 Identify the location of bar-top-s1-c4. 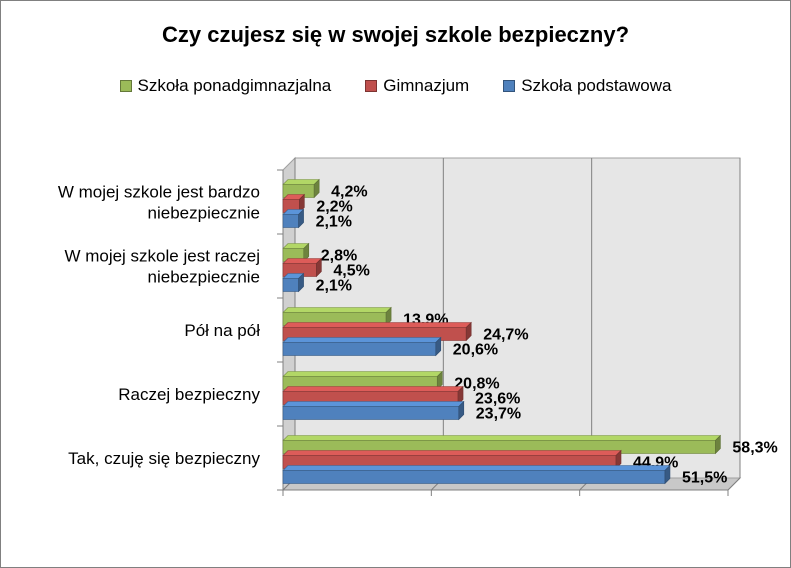
(452, 453).